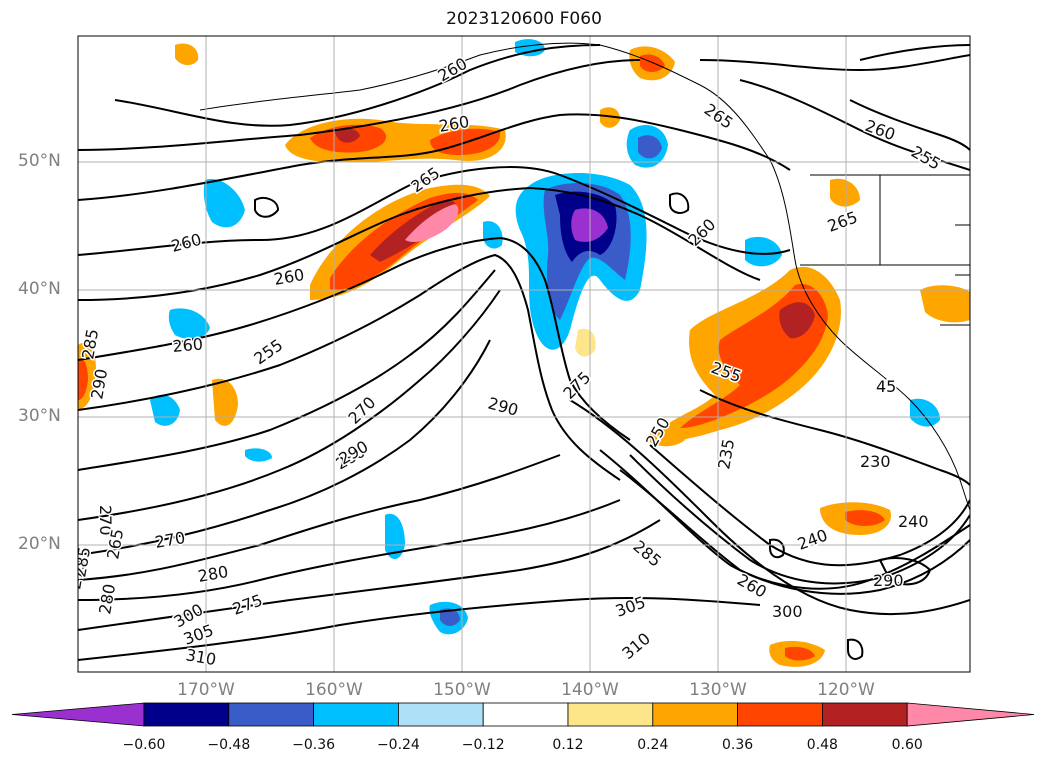 Image resolution: width=1047 pixels, height=765 pixels. Describe the element at coordinates (907, 745) in the screenshot. I see `colorbar-tick-label: 0.60` at that location.